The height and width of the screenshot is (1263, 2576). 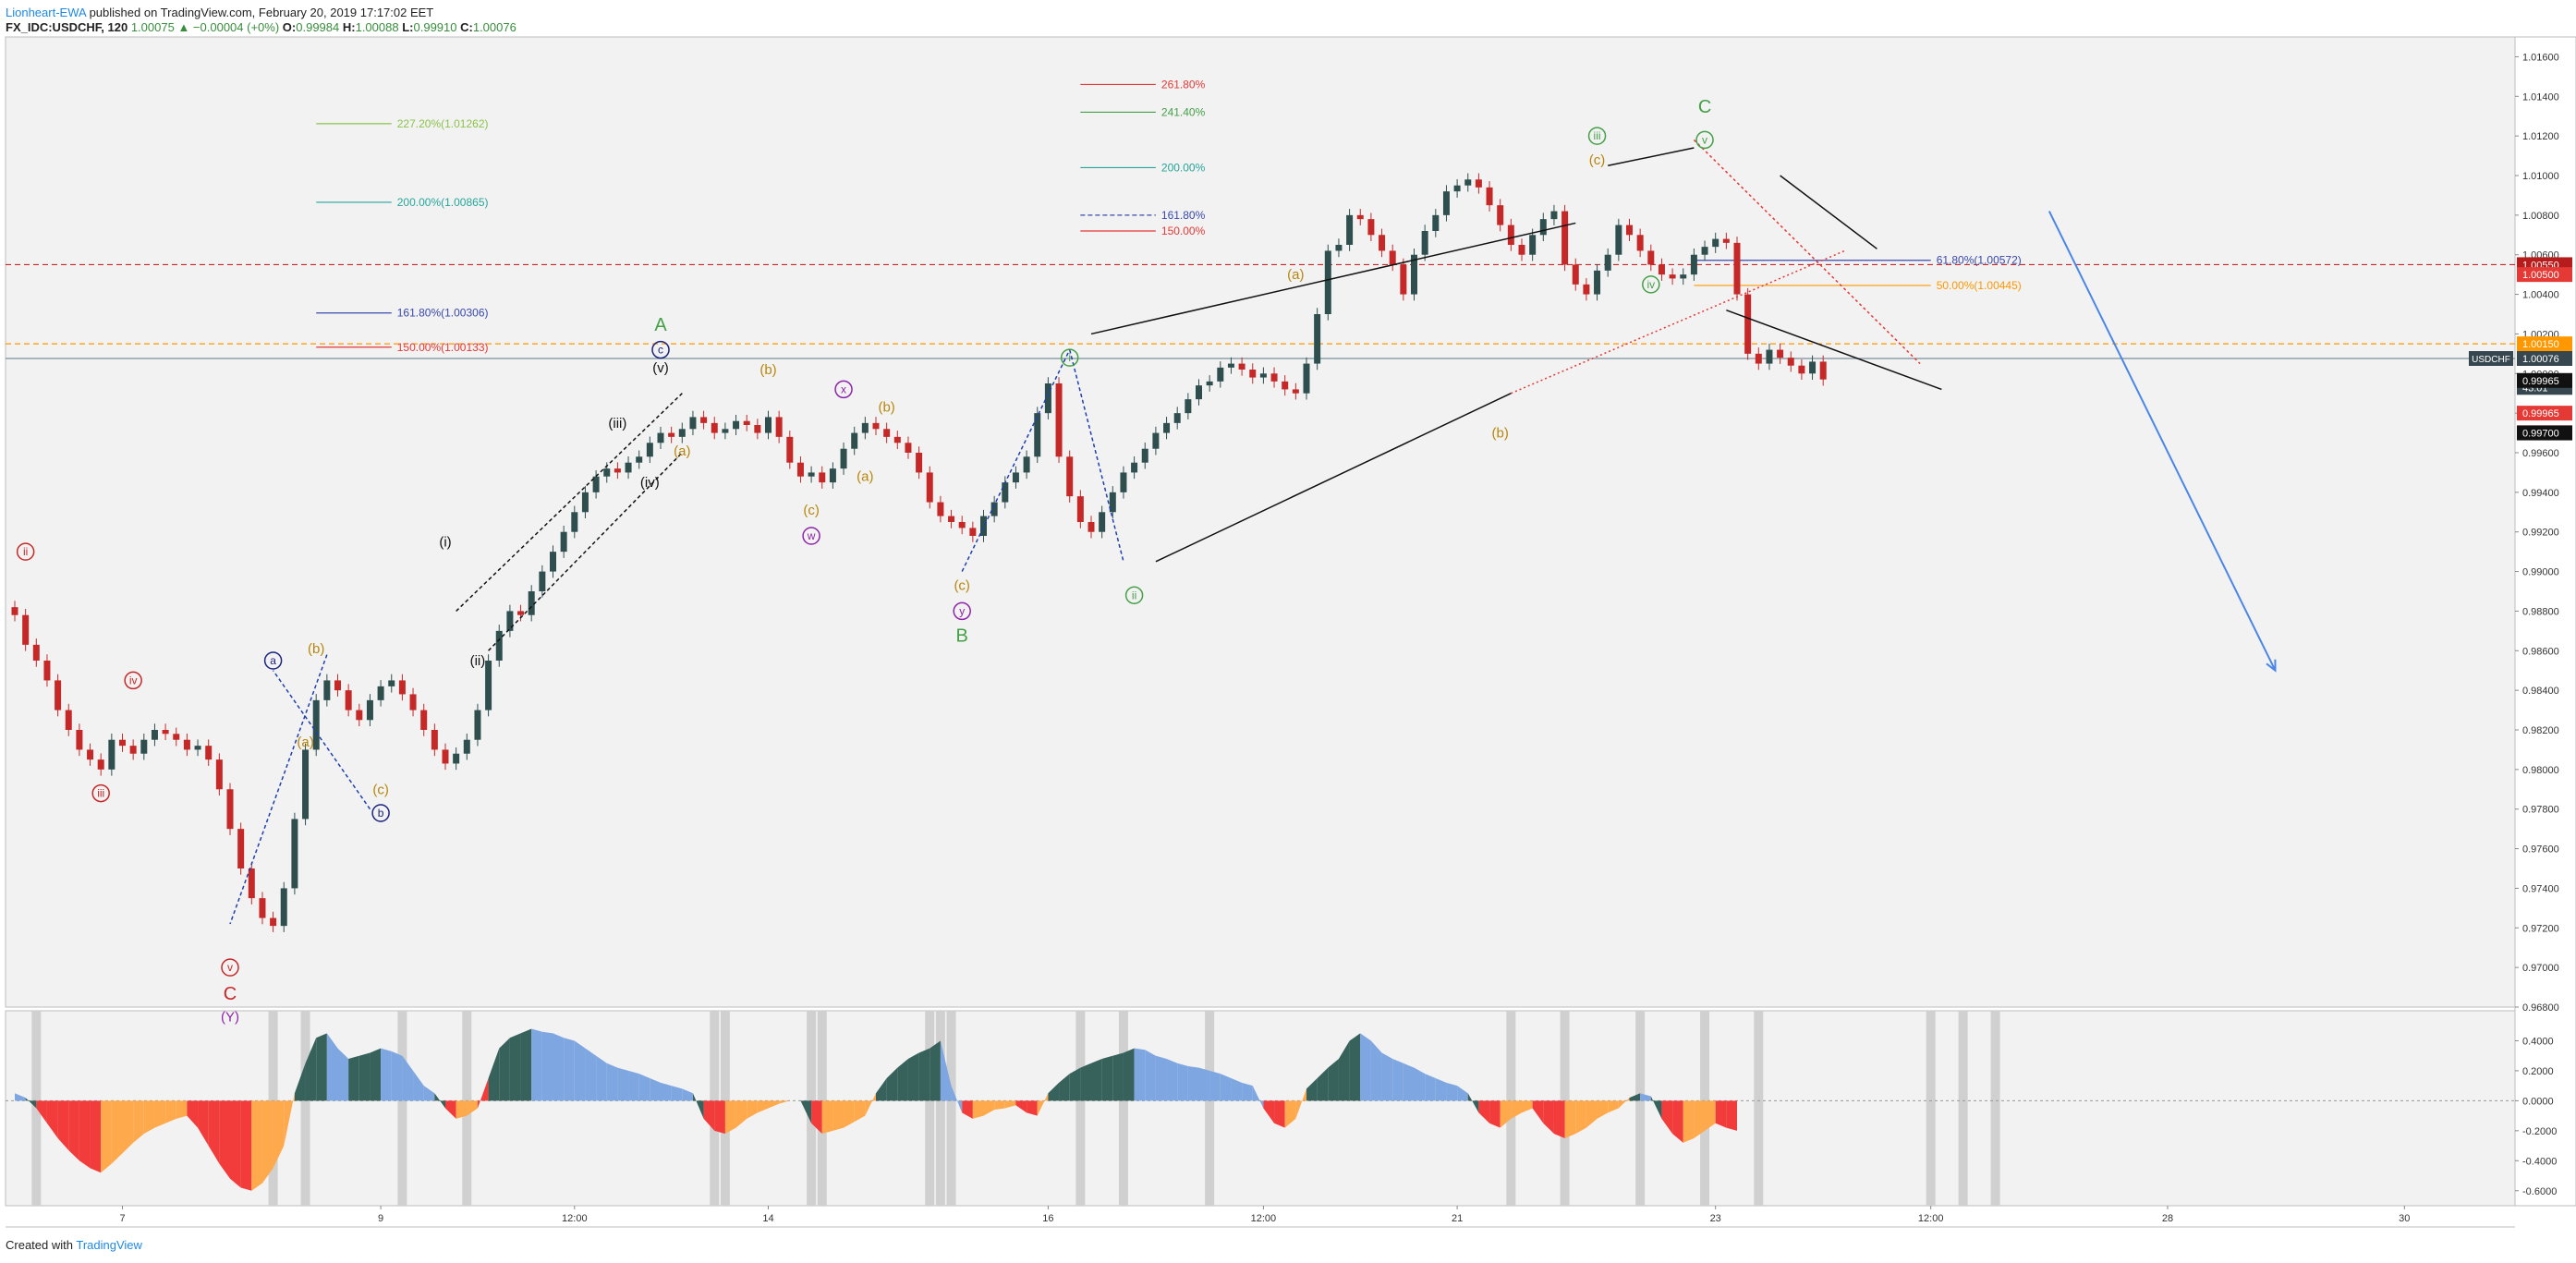 I want to click on wave-label: v, so click(x=1704, y=139).